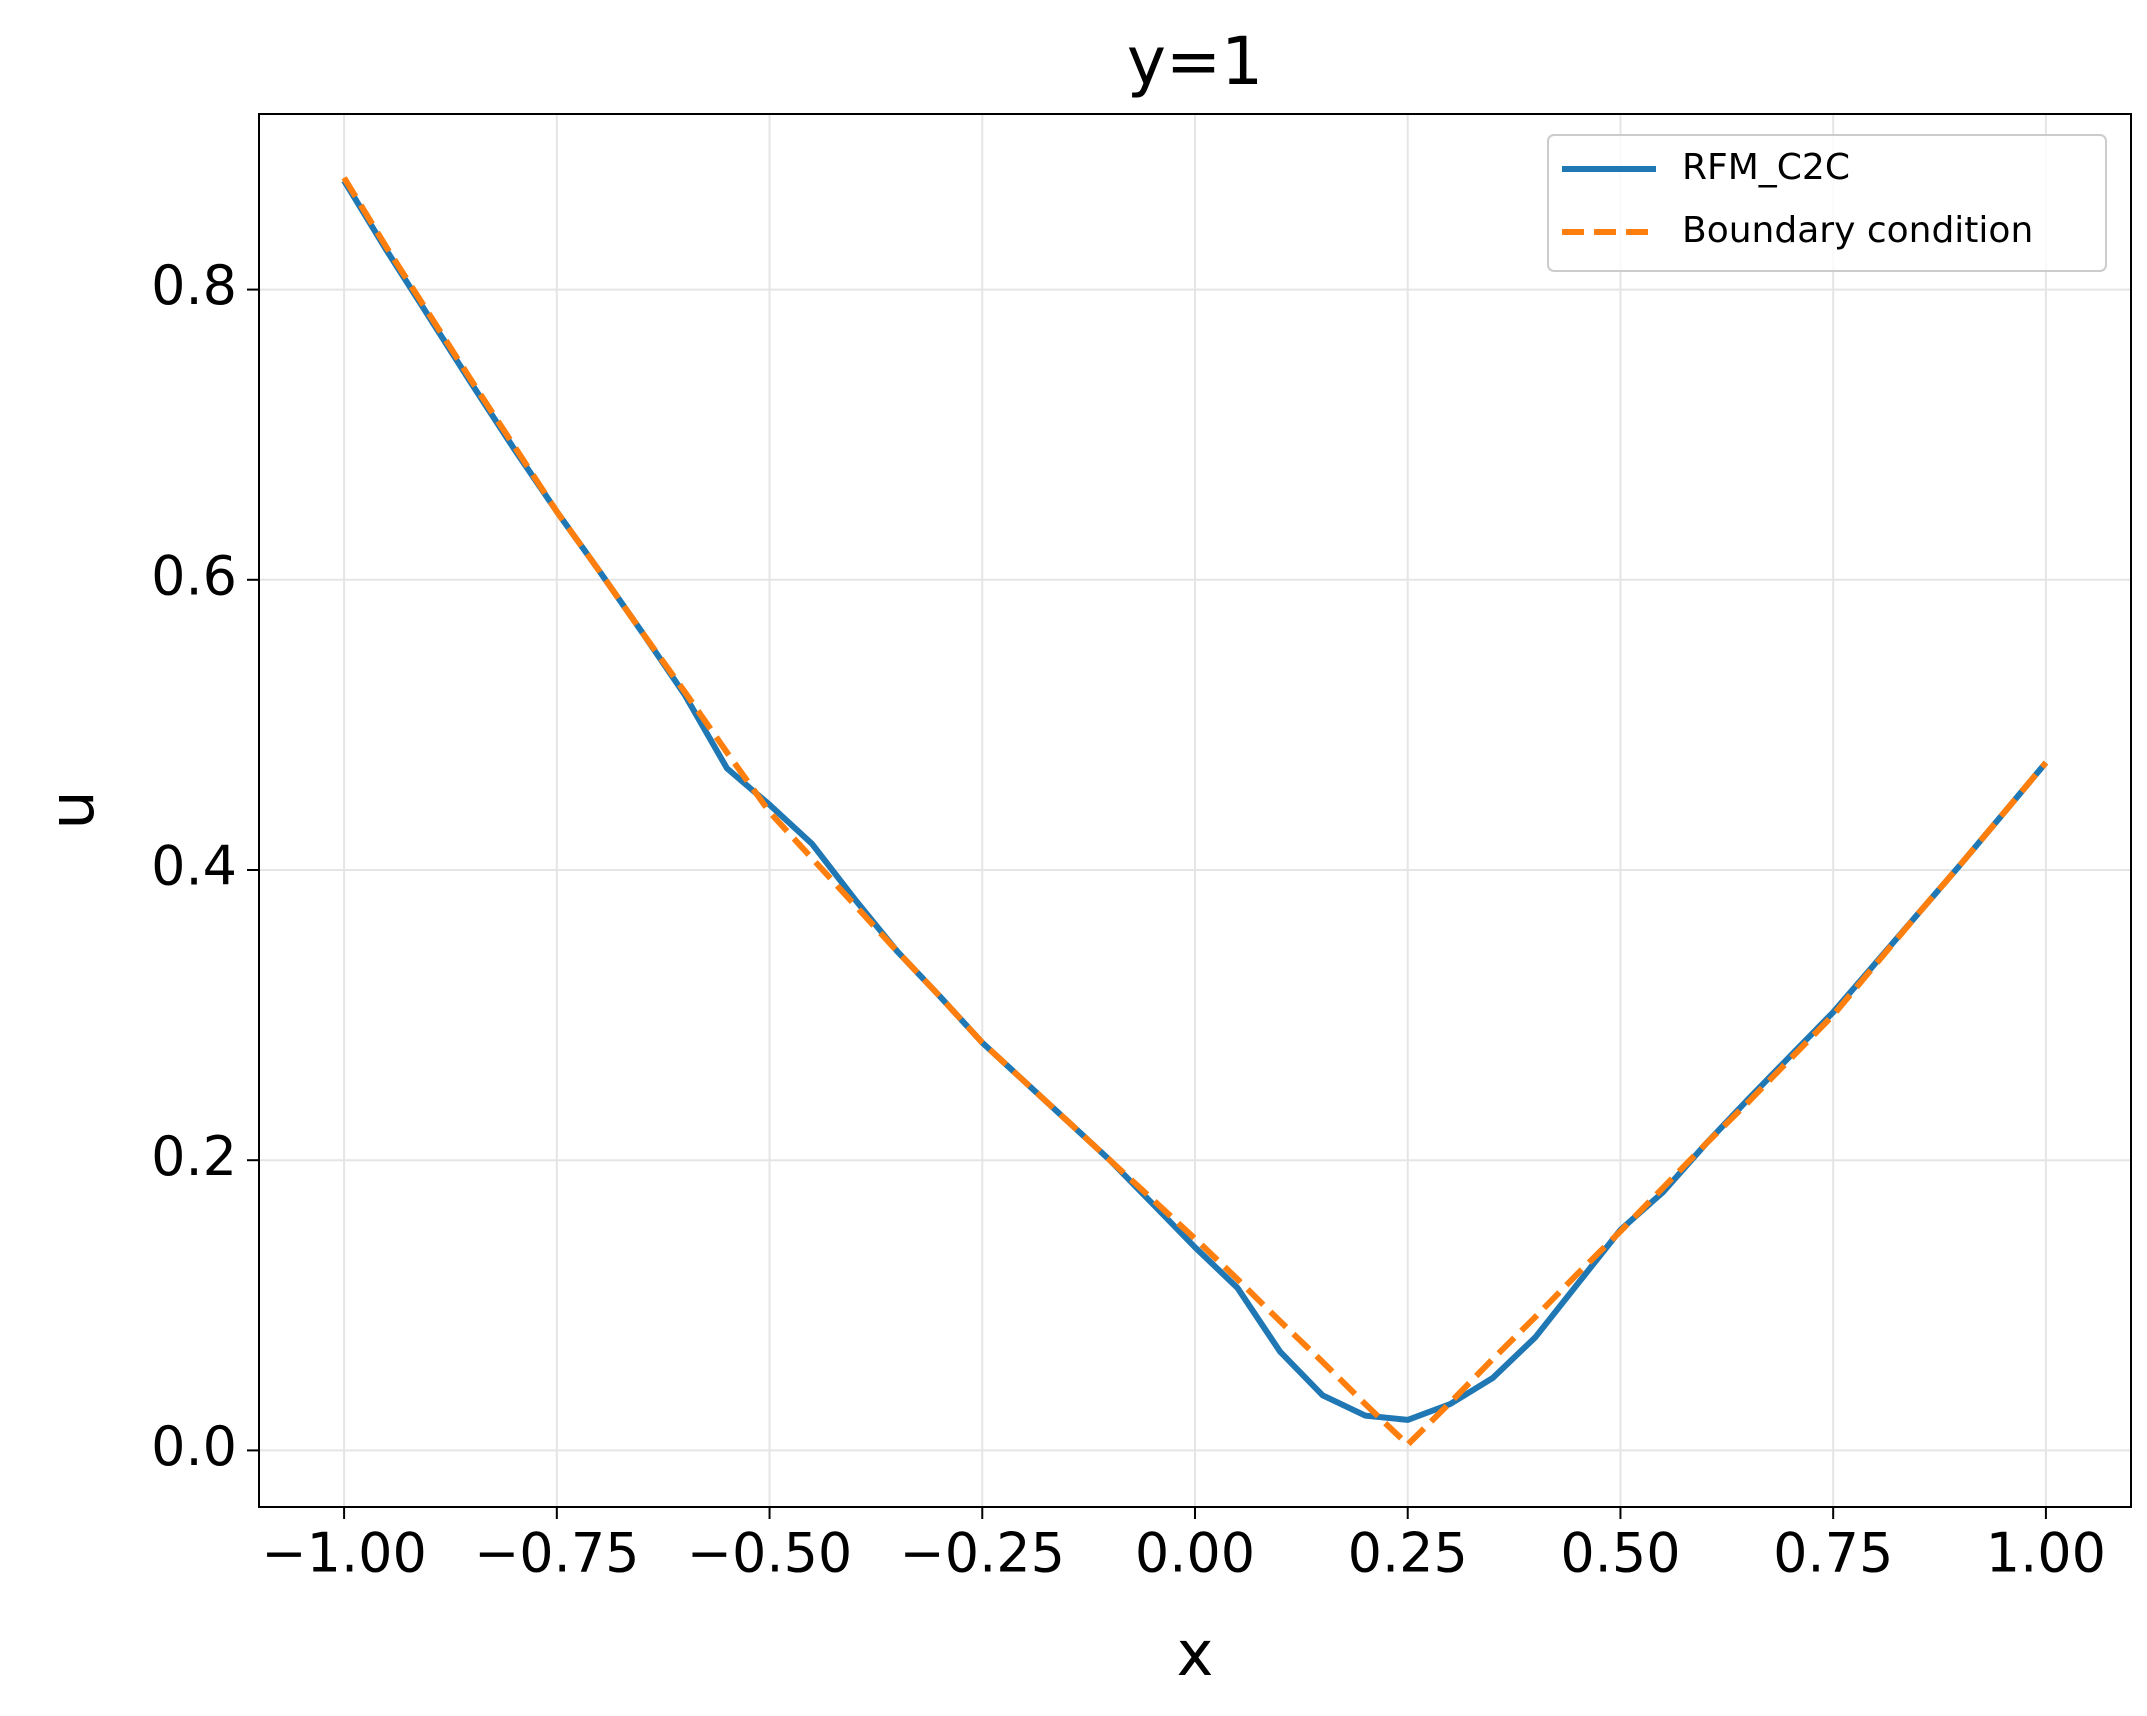  Describe the element at coordinates (194, 285) in the screenshot. I see `y-tick-label: 0.8` at that location.